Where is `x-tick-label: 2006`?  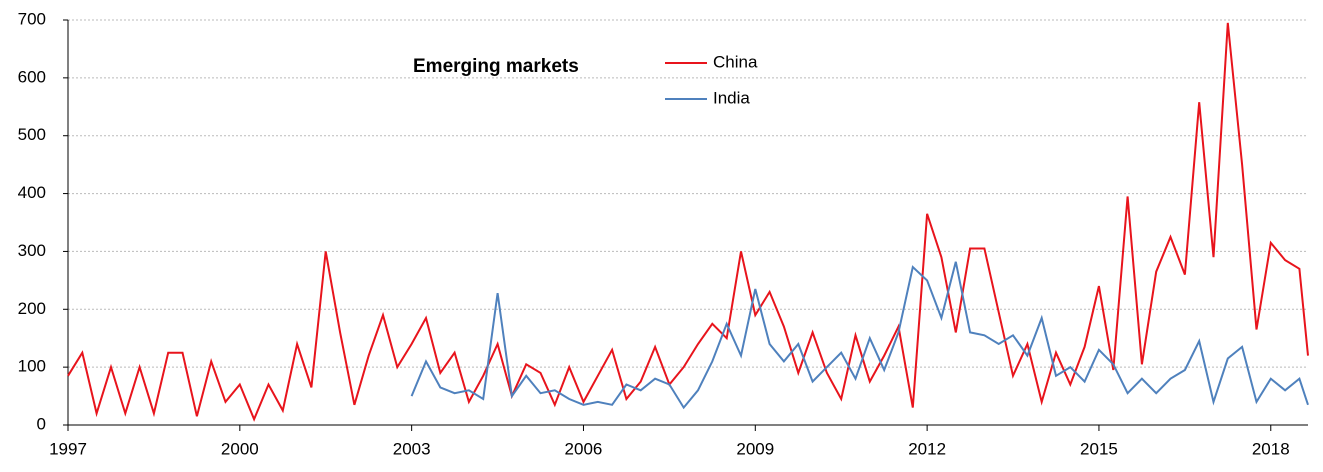 x-tick-label: 2006 is located at coordinates (584, 448).